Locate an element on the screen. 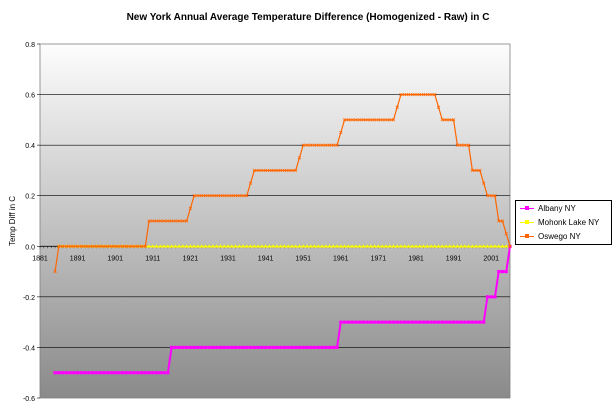 Image resolution: width=616 pixels, height=419 pixels. x-tick-label: 1971 is located at coordinates (379, 258).